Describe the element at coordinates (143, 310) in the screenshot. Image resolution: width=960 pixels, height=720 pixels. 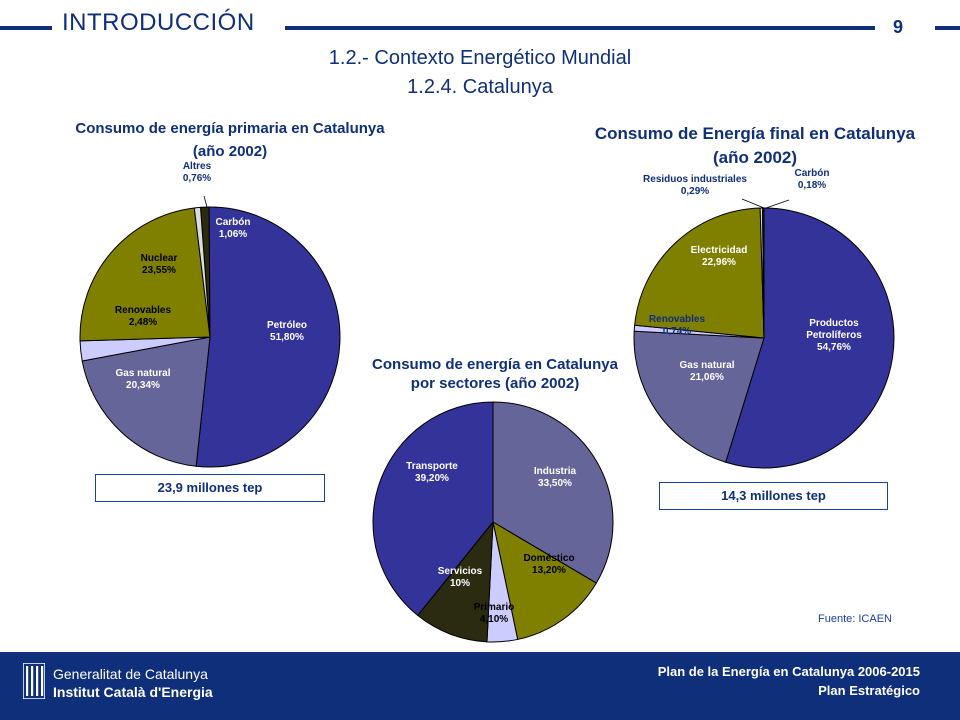
I see `primary-label-renovables-name: Renovables` at that location.